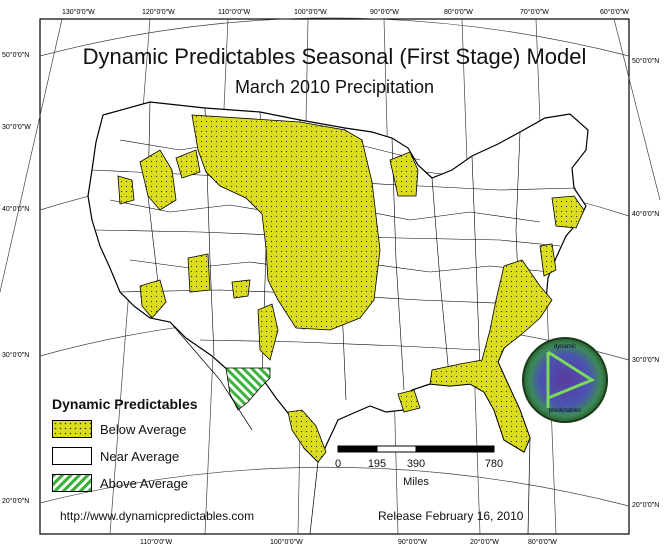 The image size is (669, 551). What do you see at coordinates (158, 12) in the screenshot?
I see `graticule-label: 120°0'0"W` at bounding box center [158, 12].